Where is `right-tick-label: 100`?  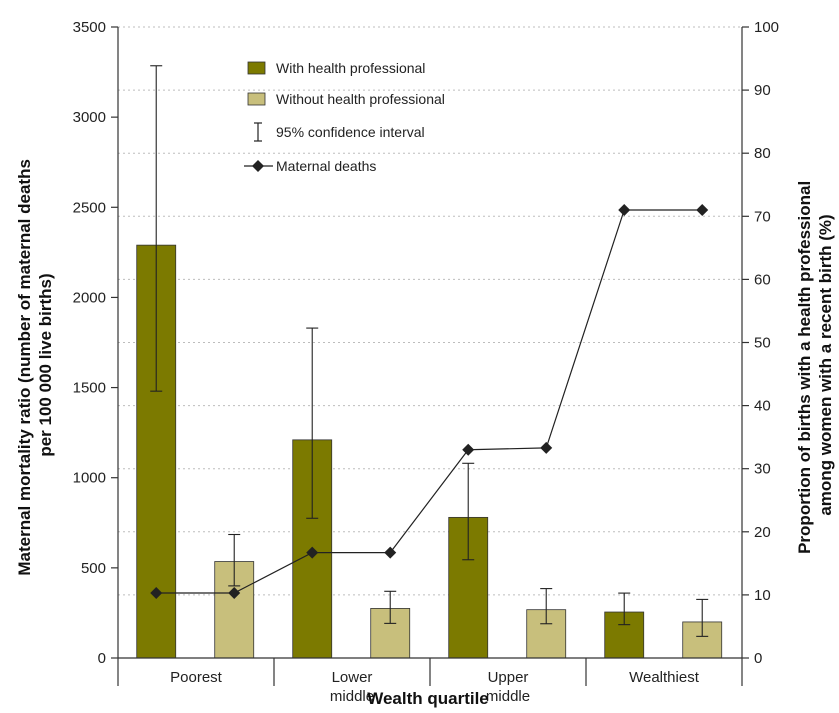
right-tick-label: 100 is located at coordinates (766, 27).